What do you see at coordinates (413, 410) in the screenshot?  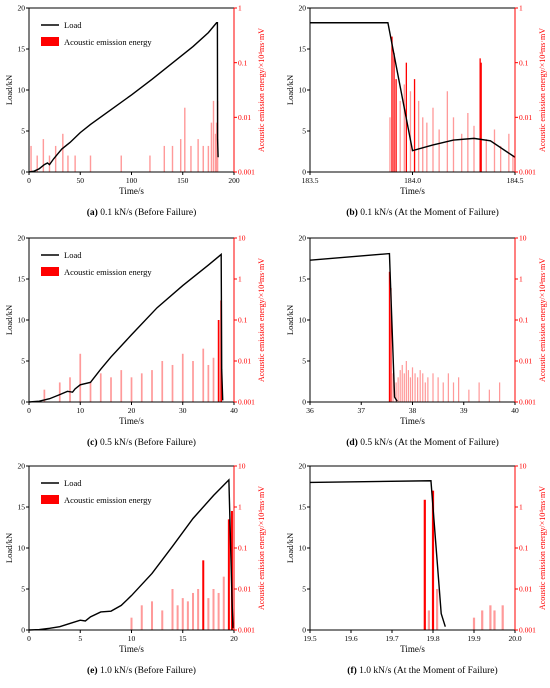 I see `x-tick-label: 38` at bounding box center [413, 410].